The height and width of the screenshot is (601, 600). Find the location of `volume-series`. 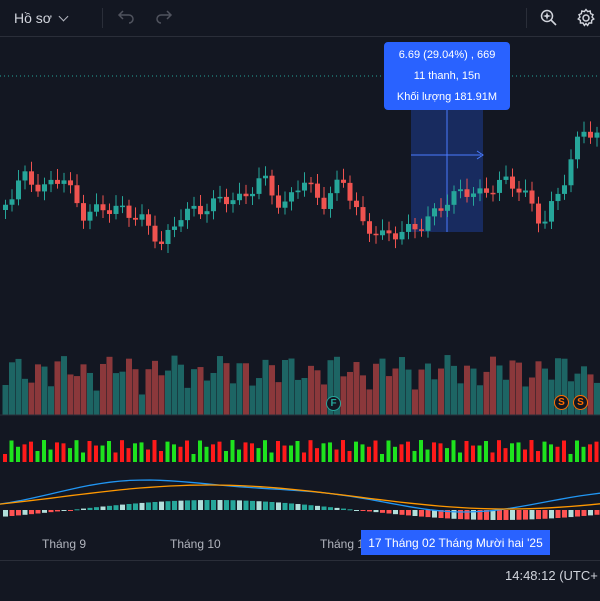

volume-series is located at coordinates (301, 385).